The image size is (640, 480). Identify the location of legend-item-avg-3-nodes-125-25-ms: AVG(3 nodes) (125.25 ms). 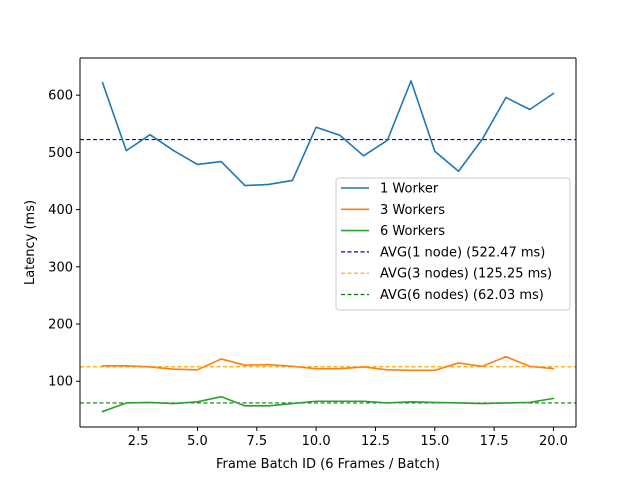
(446, 274).